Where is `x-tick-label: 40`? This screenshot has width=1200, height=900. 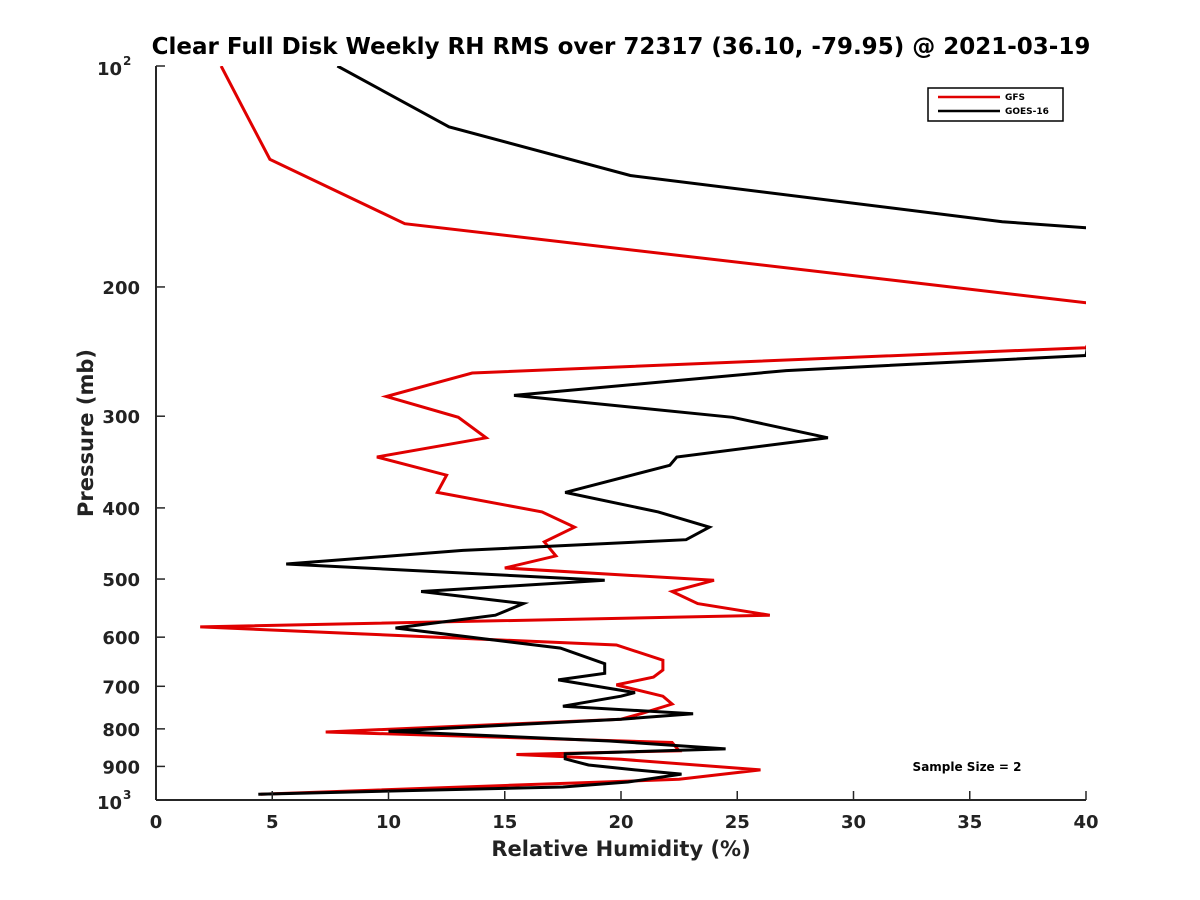
x-tick-label: 40 is located at coordinates (1085, 822).